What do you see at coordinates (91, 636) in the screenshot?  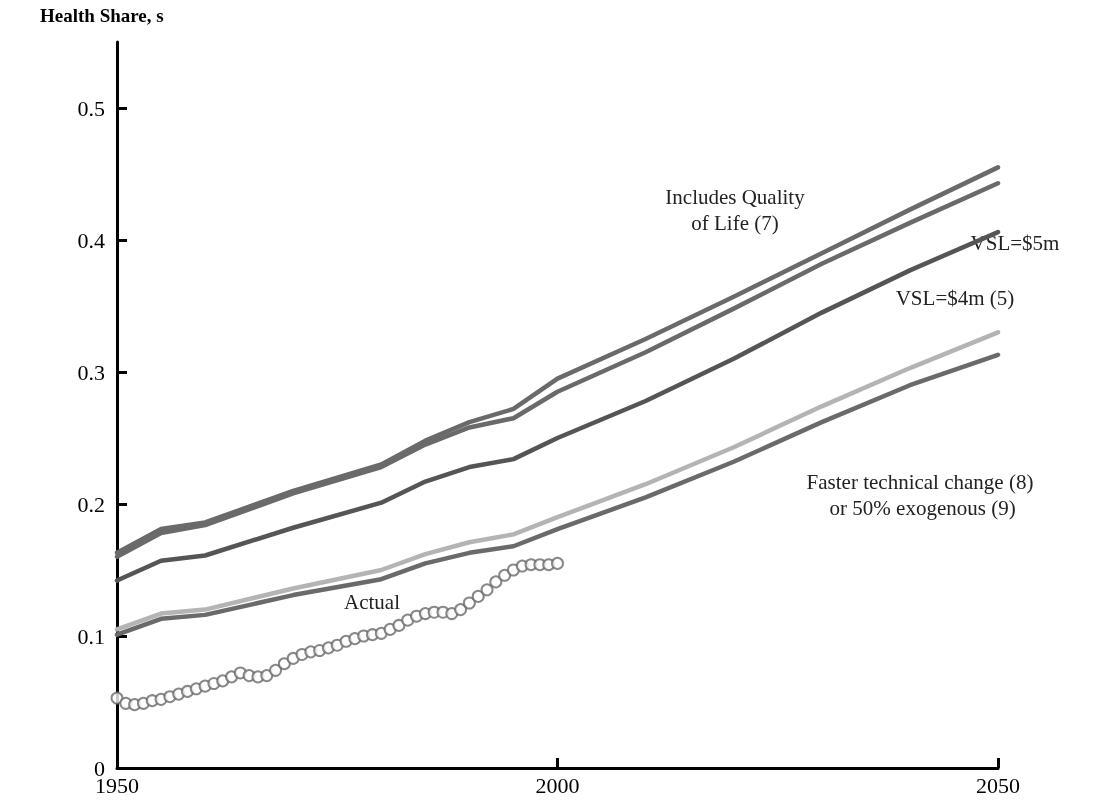 I see `y-tick-label: 0.1` at bounding box center [91, 636].